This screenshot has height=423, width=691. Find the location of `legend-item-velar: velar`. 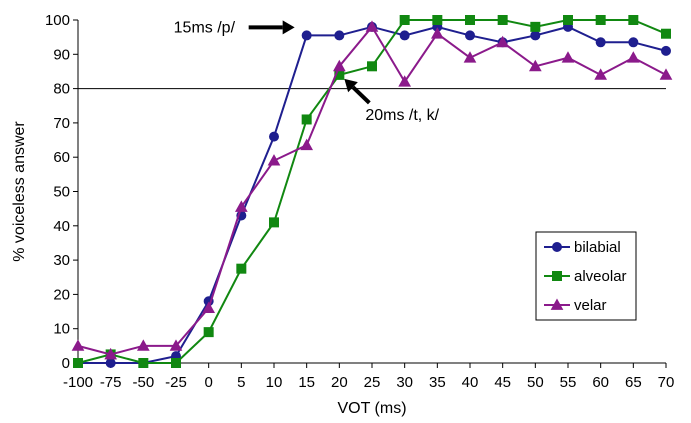

legend-item-velar: velar is located at coordinates (575, 305).